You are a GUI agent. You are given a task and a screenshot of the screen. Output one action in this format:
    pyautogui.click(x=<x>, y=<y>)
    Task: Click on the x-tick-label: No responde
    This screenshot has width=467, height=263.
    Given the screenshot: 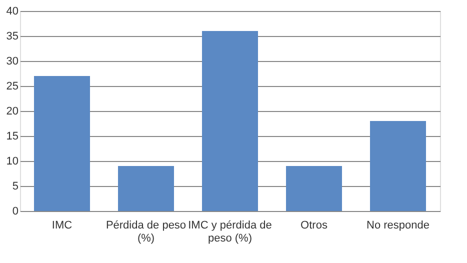 What is the action you would take?
    pyautogui.click(x=398, y=226)
    